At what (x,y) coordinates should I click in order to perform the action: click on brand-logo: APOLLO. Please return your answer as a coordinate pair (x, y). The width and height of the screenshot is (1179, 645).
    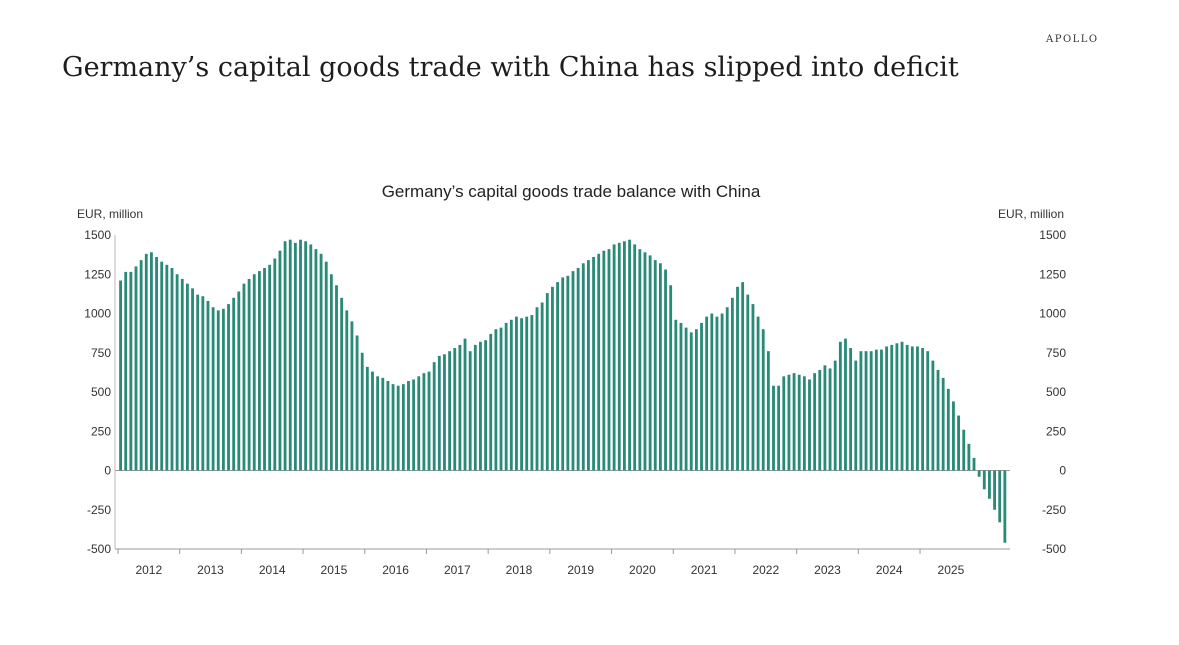
    Looking at the image, I should click on (1072, 39).